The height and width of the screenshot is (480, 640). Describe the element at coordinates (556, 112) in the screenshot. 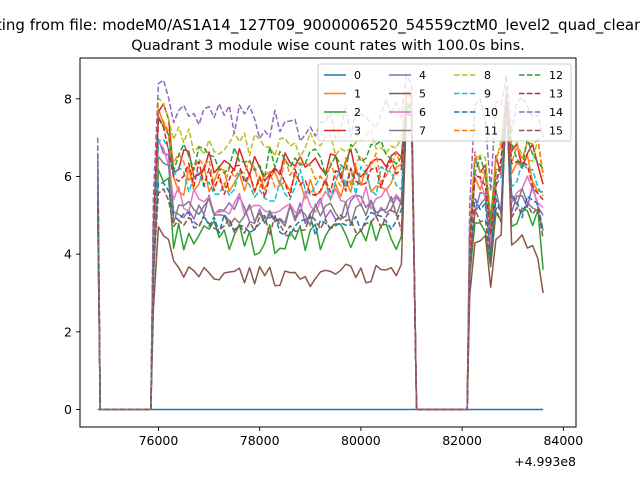

I see `legend-label: 14` at that location.